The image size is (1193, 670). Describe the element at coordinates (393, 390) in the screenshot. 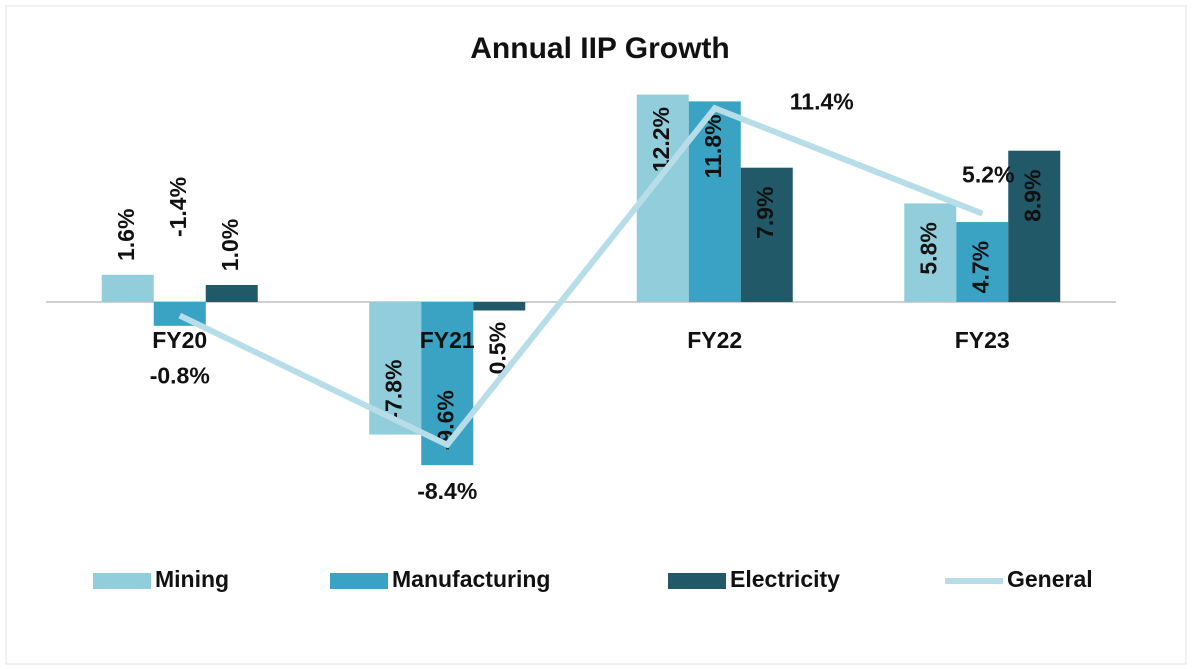

I see `data-label: -7.8%` at that location.